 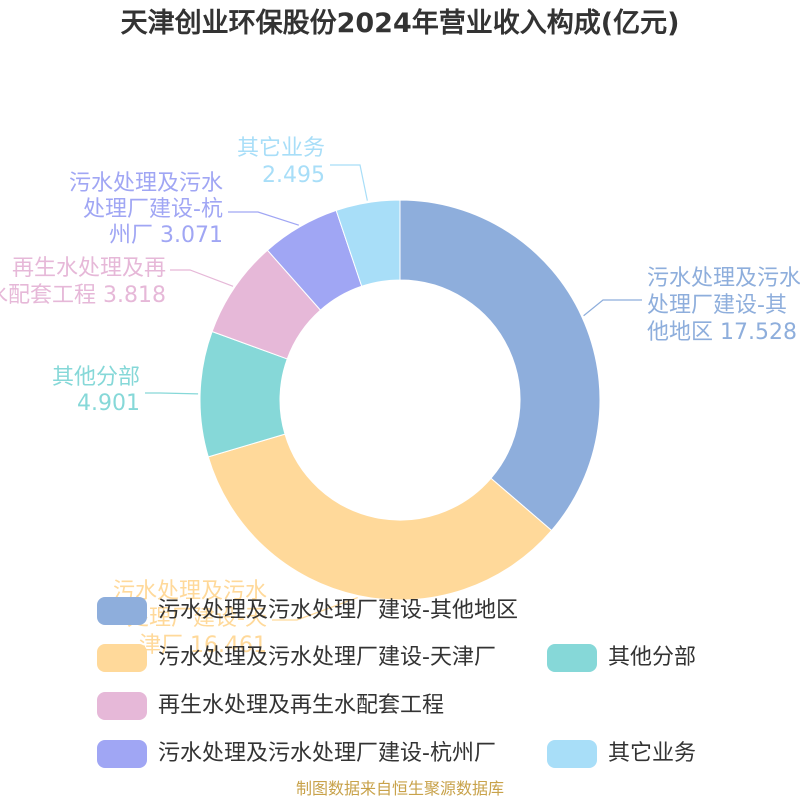 I want to click on legend-label: 再生水处理及再生水配套工程, so click(x=301, y=705).